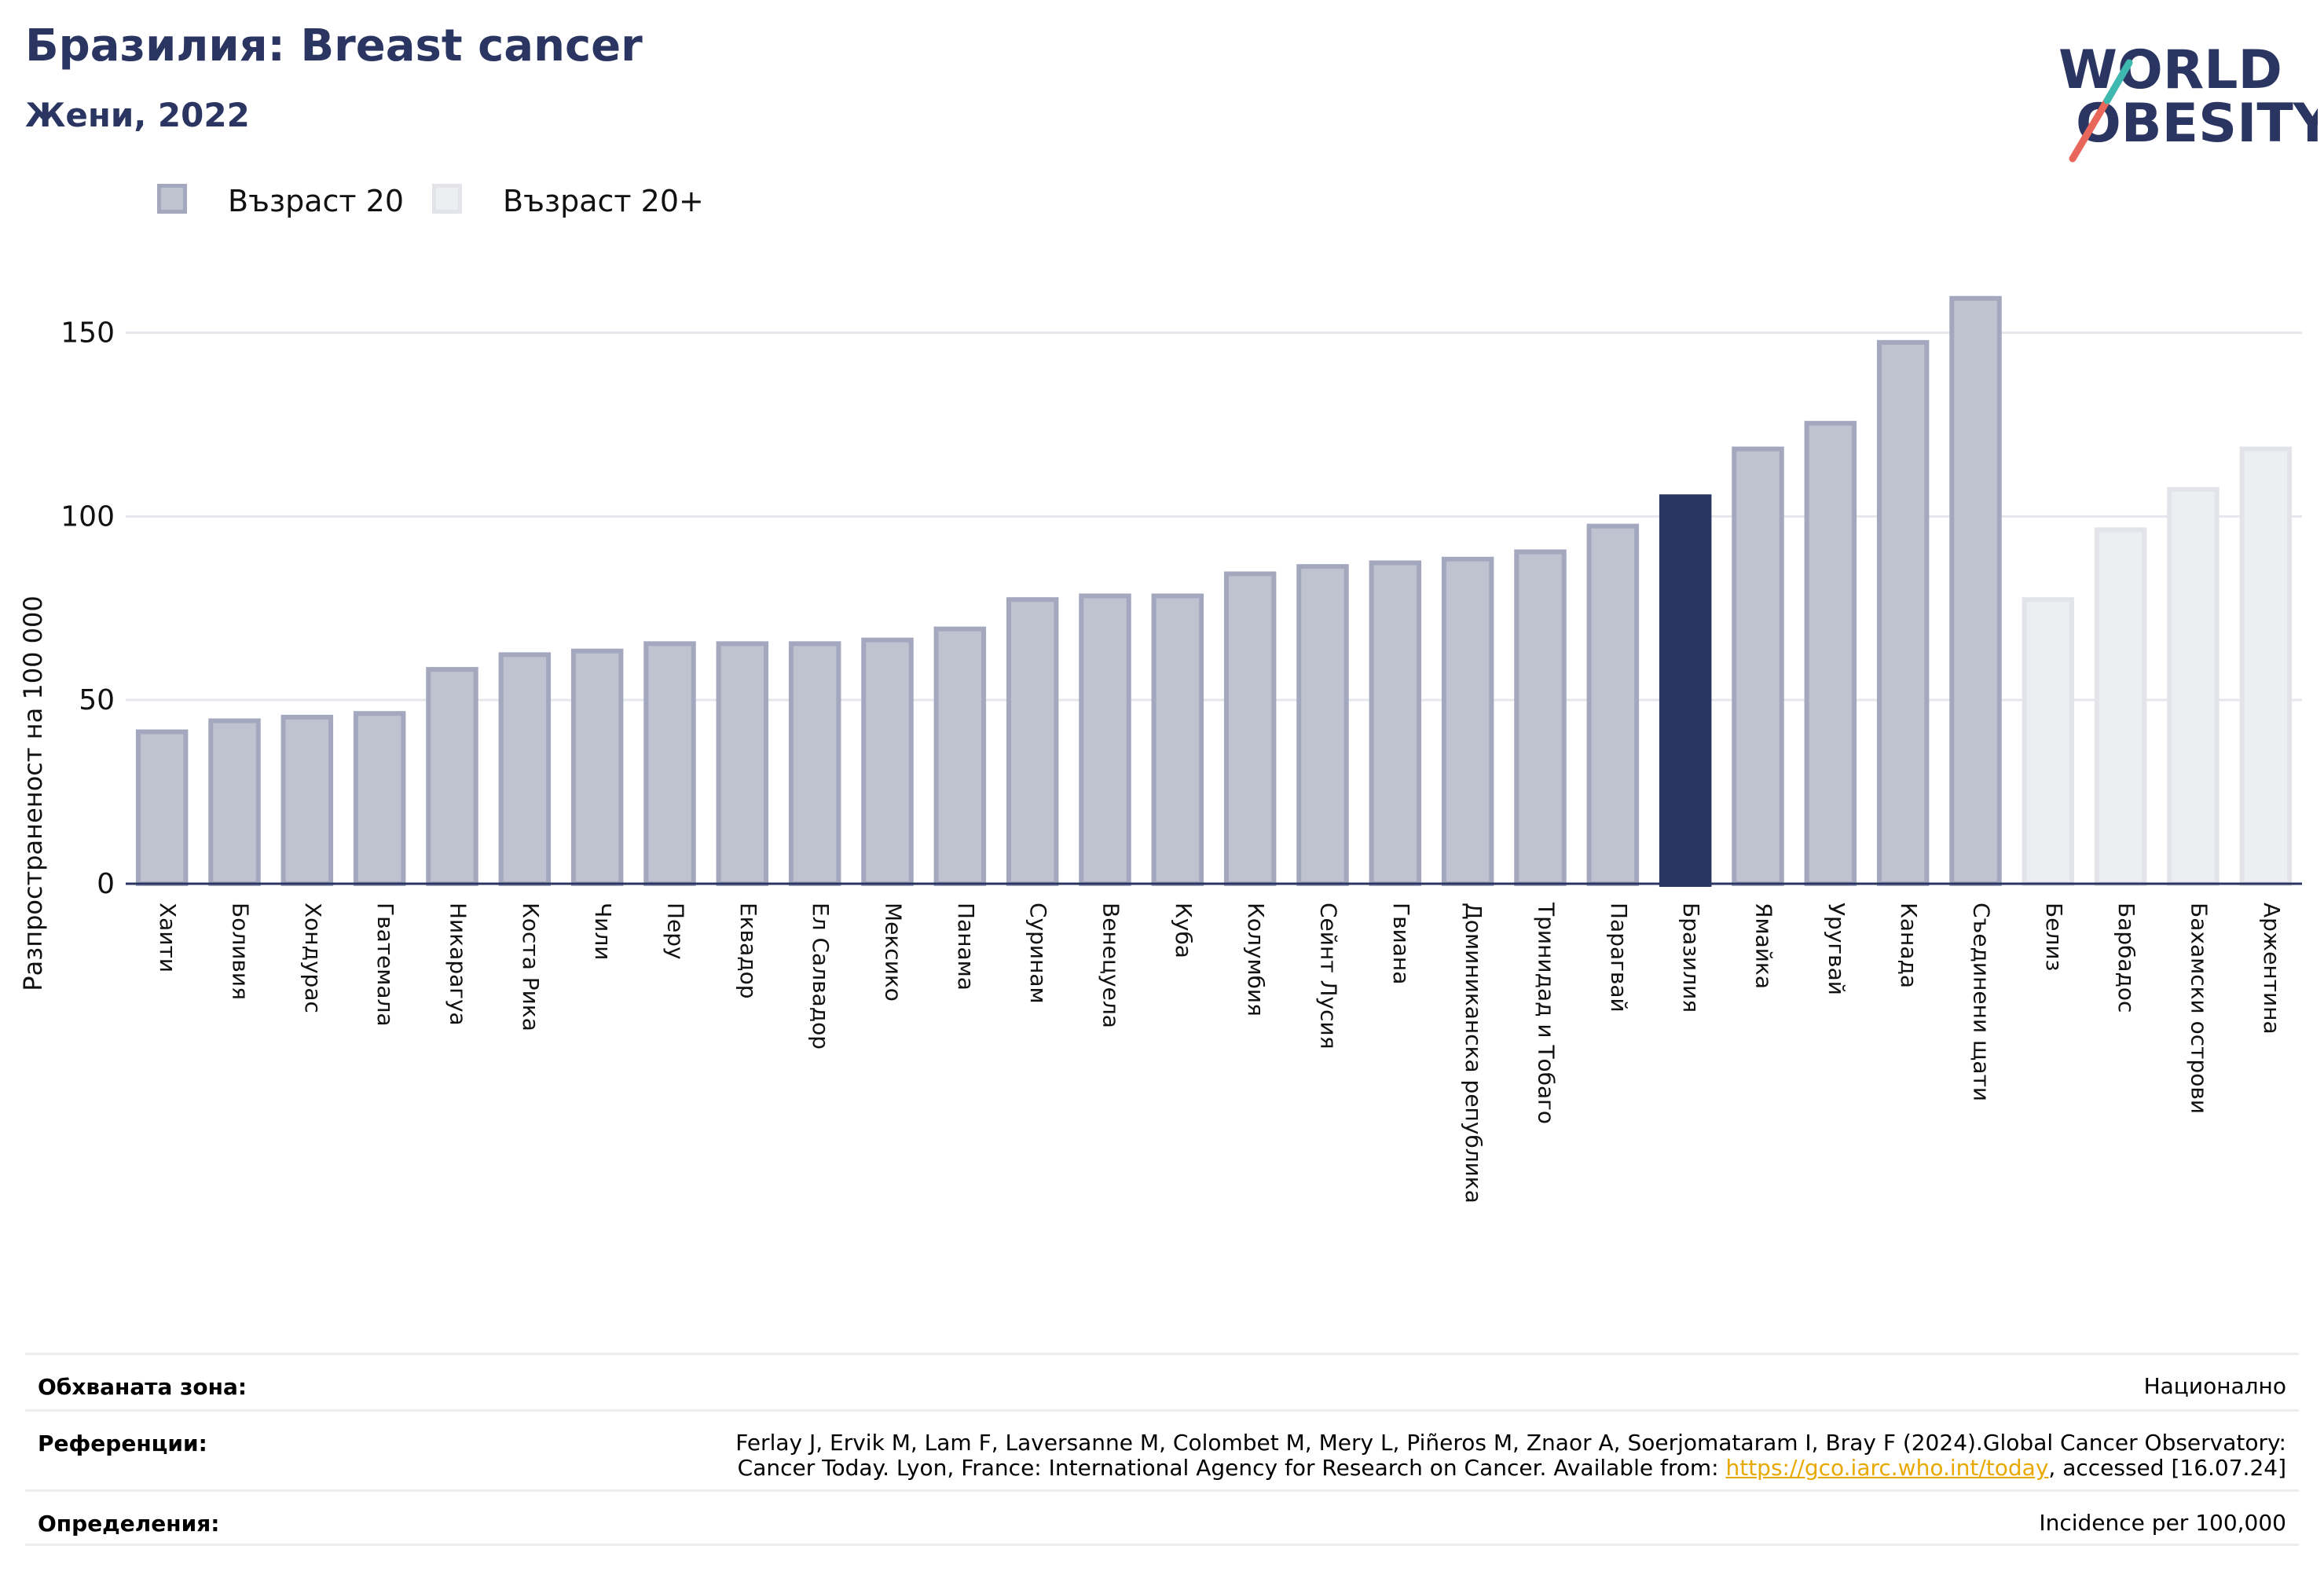 This screenshot has height=1586, width=2324. Describe the element at coordinates (1038, 954) in the screenshot. I see `x-tick-label-12: Суринам` at that location.